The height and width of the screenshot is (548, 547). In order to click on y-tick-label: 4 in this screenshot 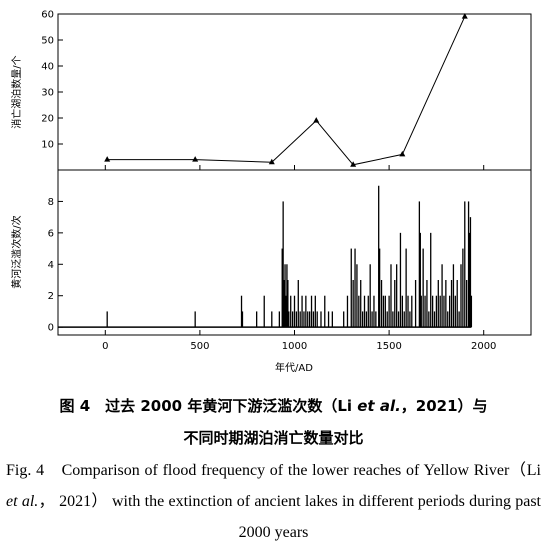, I will do `click(51, 265)`.